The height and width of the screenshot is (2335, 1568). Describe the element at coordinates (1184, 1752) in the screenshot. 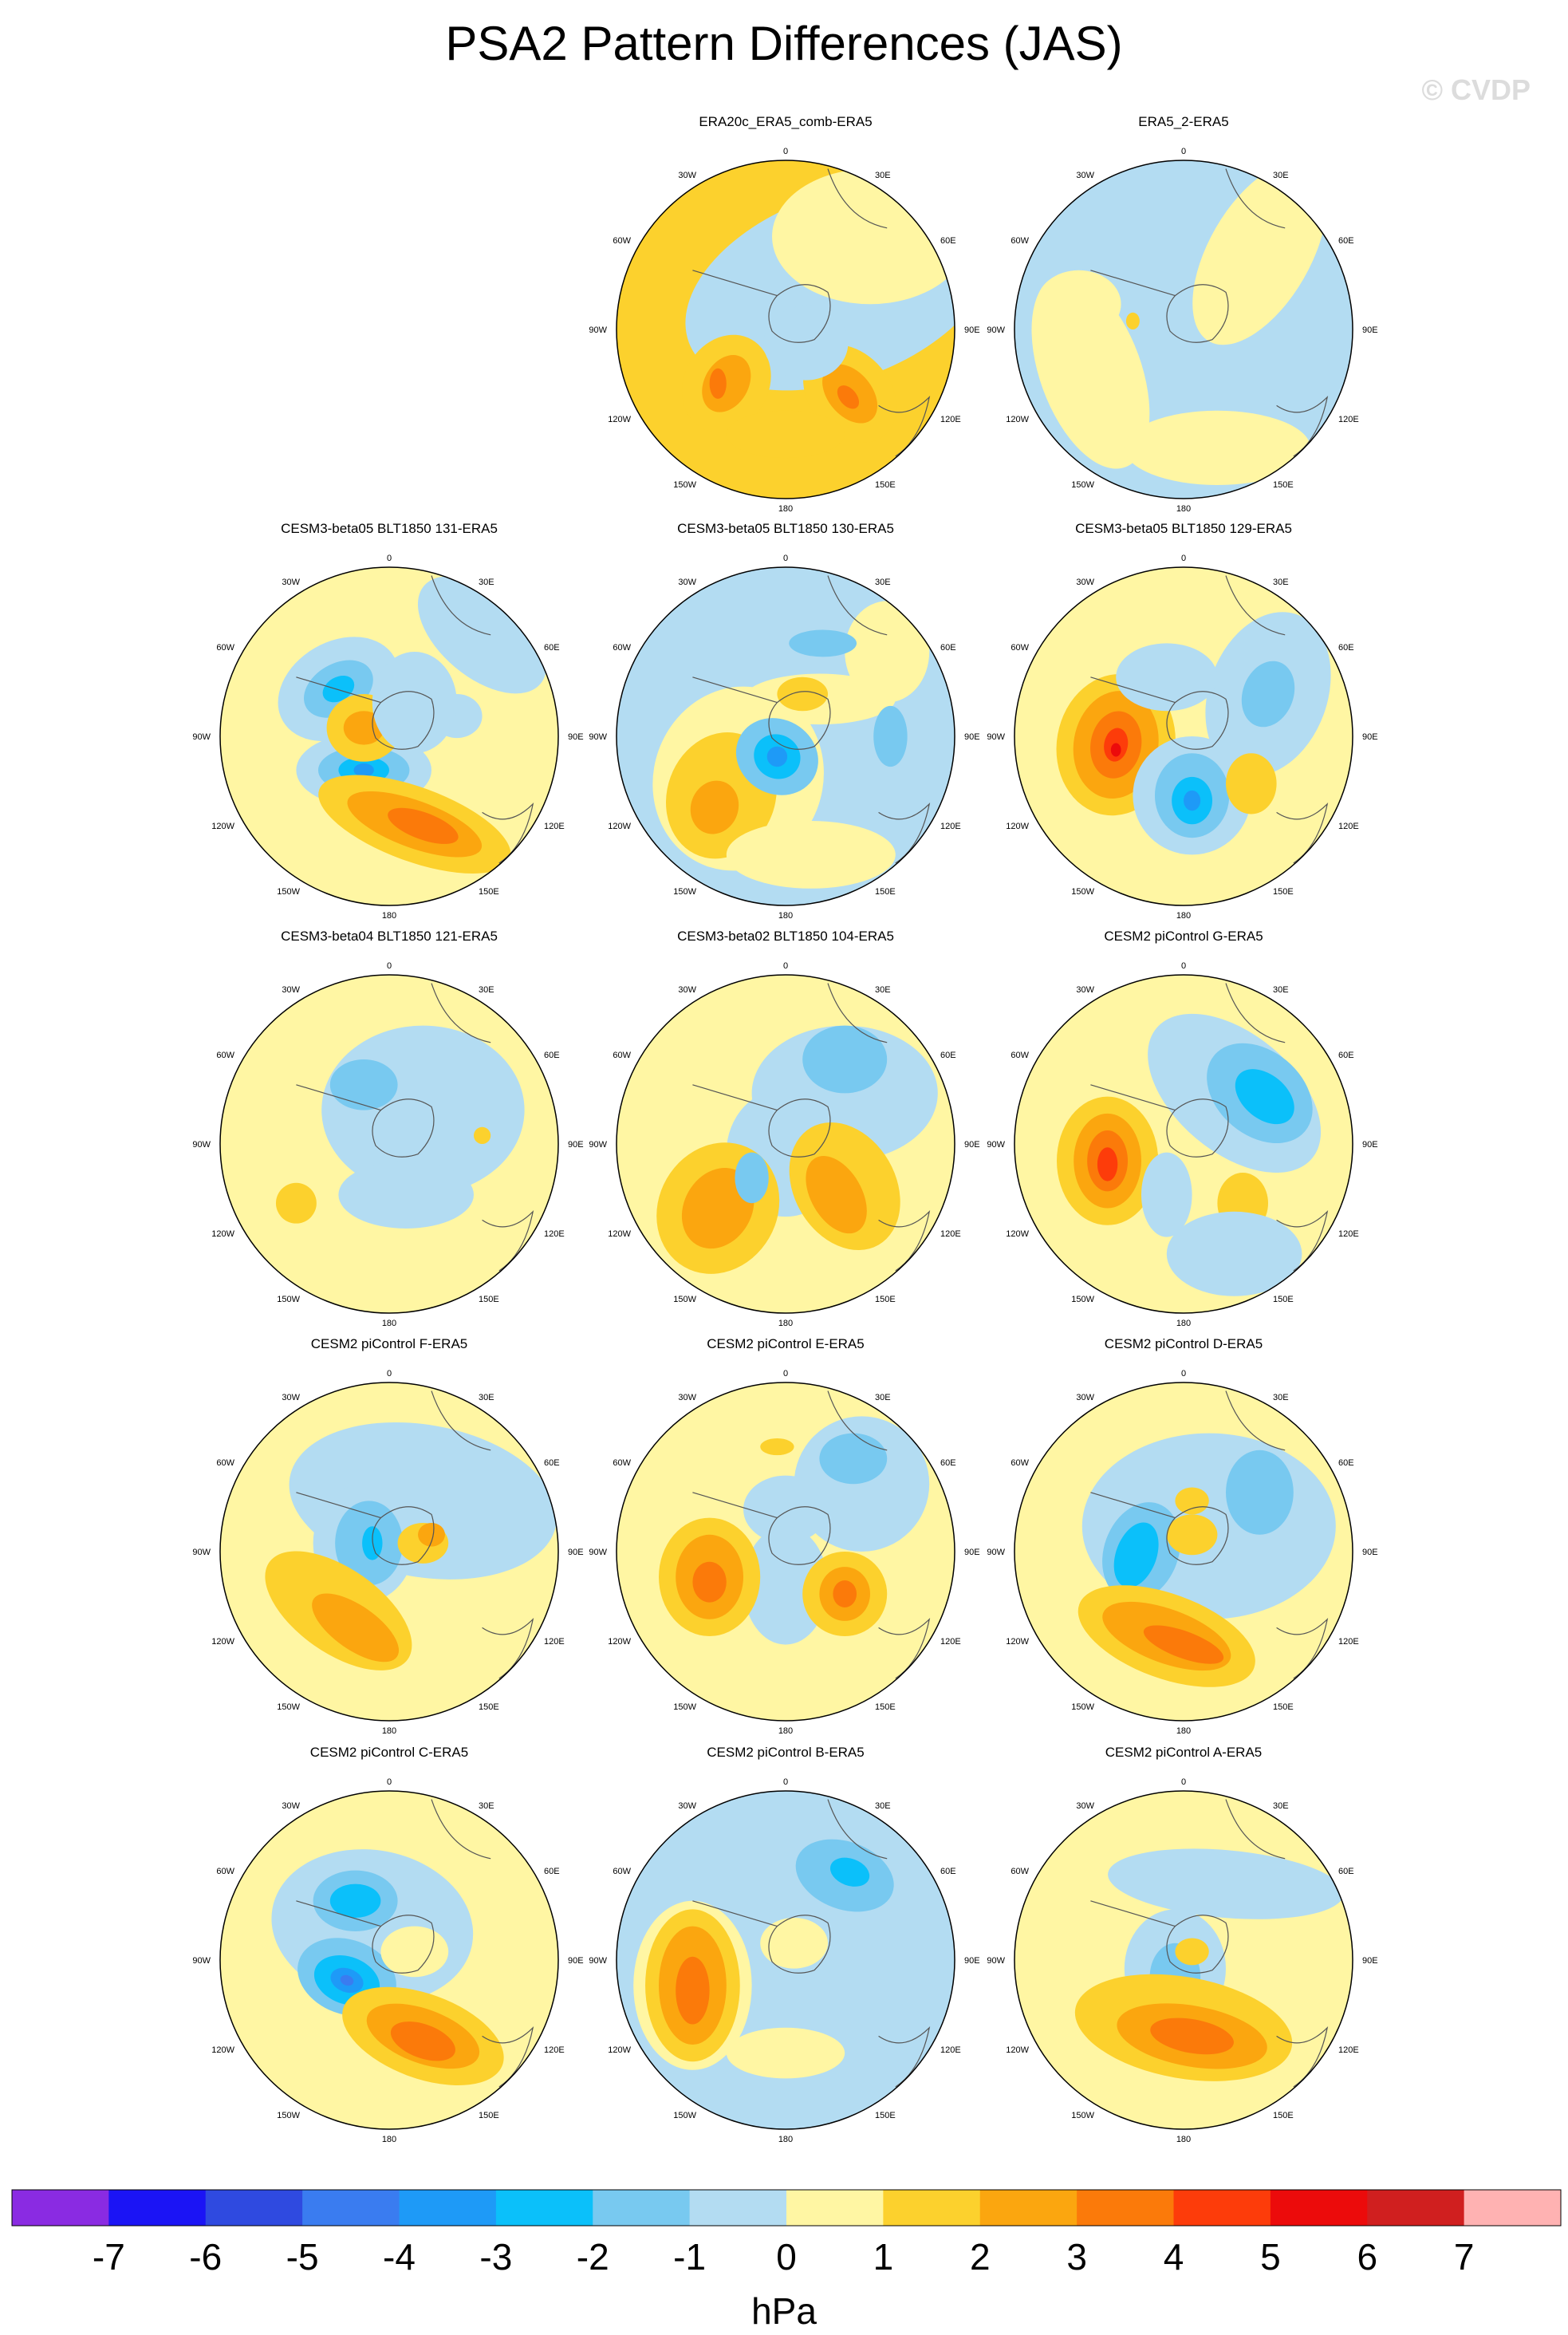

I see `panel-title: CESM2 piControl A-ERA5` at that location.